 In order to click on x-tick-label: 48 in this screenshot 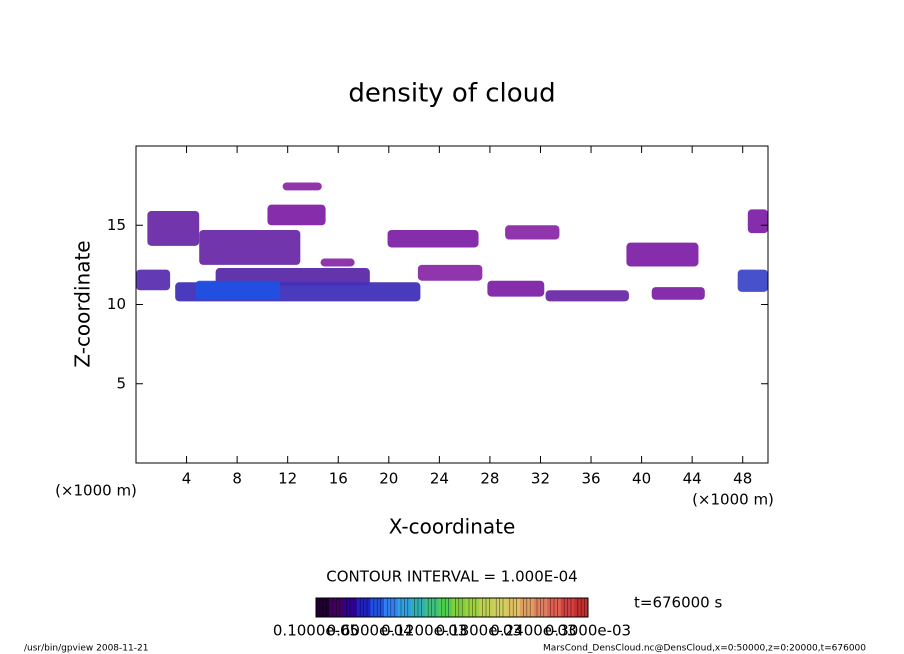, I will do `click(742, 479)`.